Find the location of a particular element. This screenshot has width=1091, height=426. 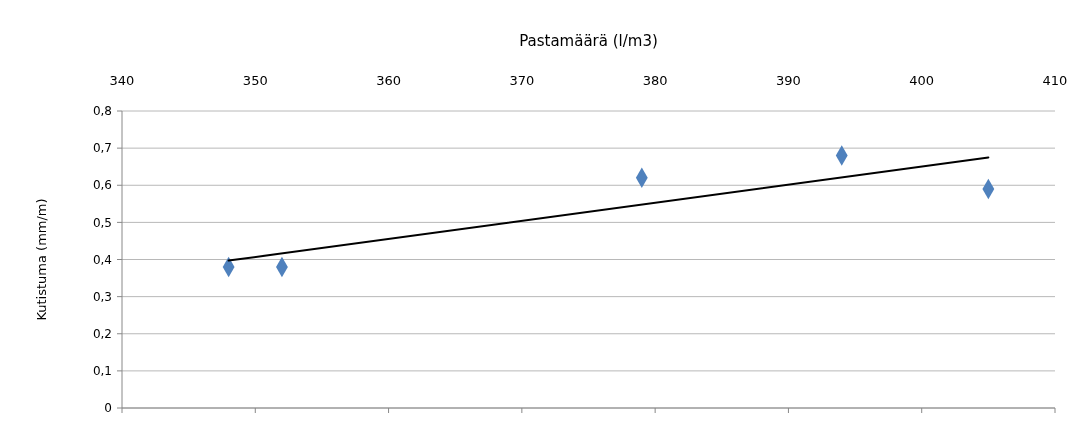

y-tick-label: 0,8 is located at coordinates (102, 111).